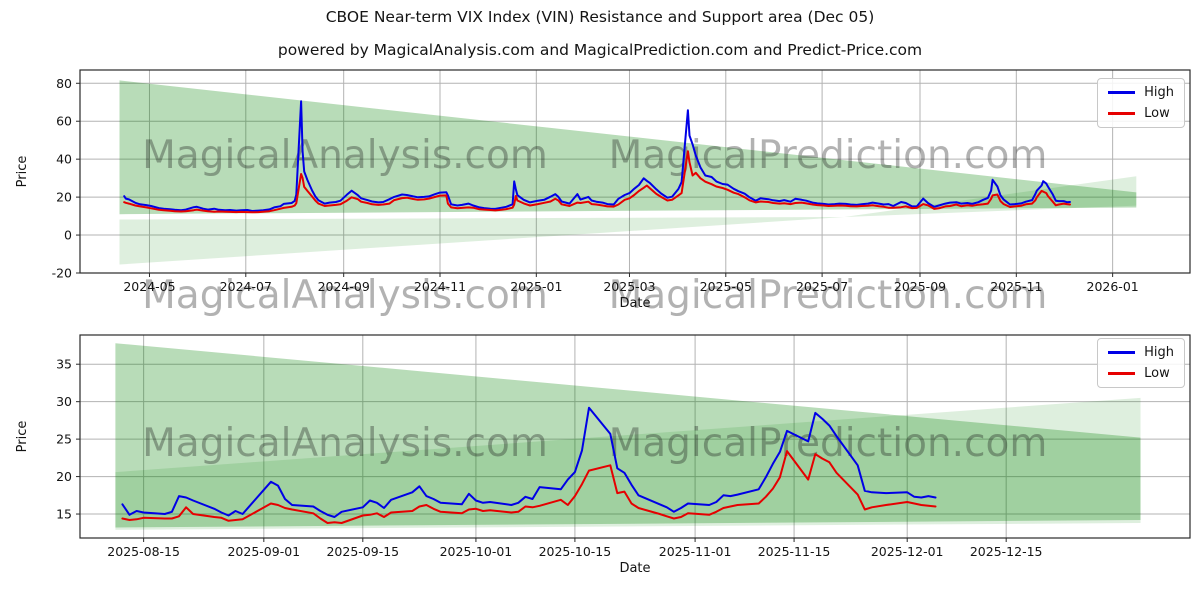 This screenshot has height=600, width=1200. What do you see at coordinates (149, 286) in the screenshot?
I see `x-tick-label: 2024-05` at bounding box center [149, 286].